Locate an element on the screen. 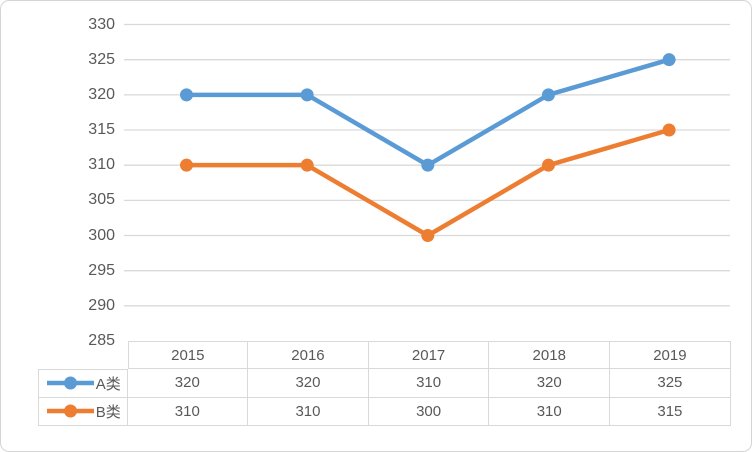  legend-cell: A类 is located at coordinates (83, 383).